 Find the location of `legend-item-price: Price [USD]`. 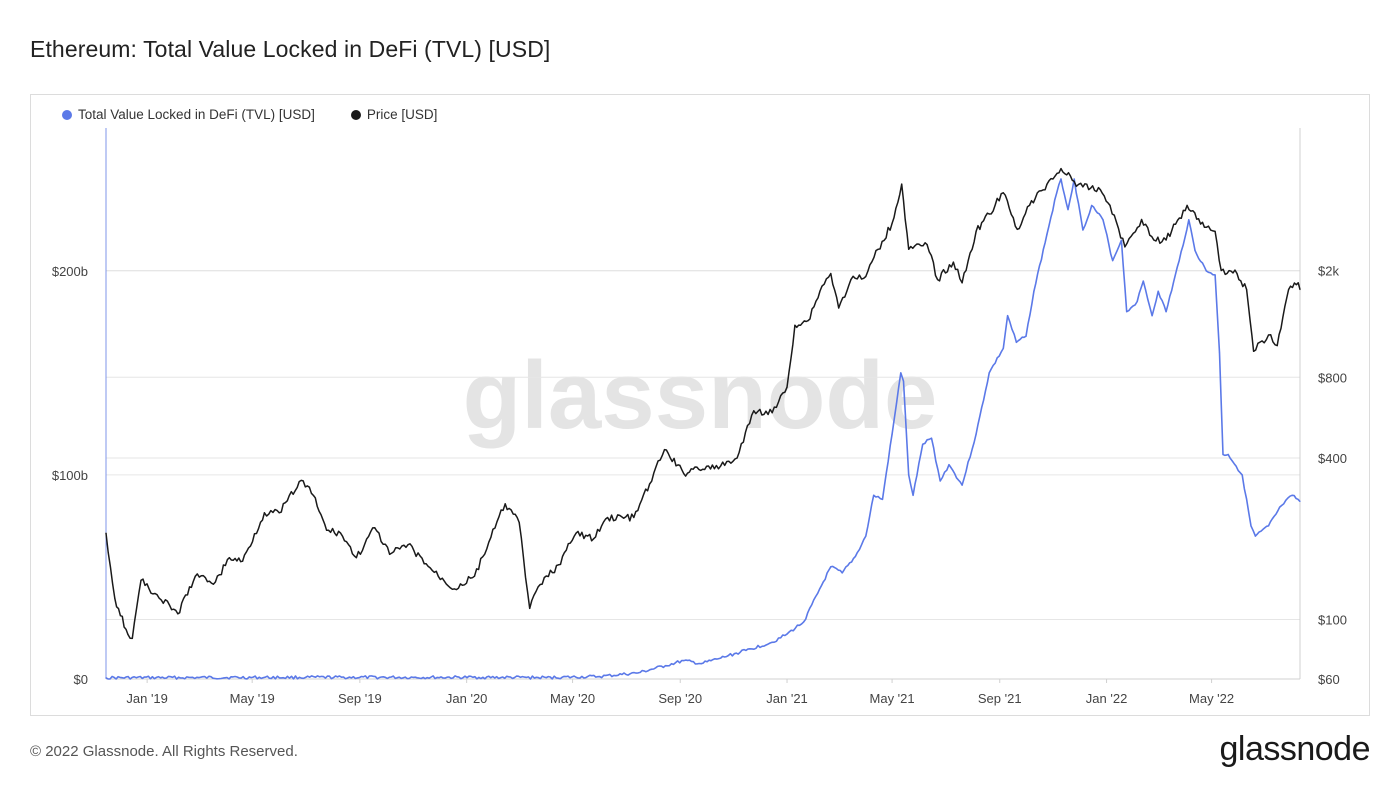

legend-item-price: Price [USD] is located at coordinates (394, 114).